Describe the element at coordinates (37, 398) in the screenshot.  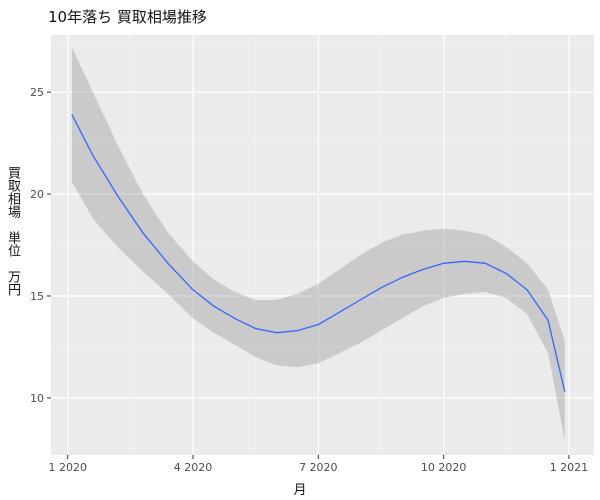
I see `y-tick-label: 10` at that location.